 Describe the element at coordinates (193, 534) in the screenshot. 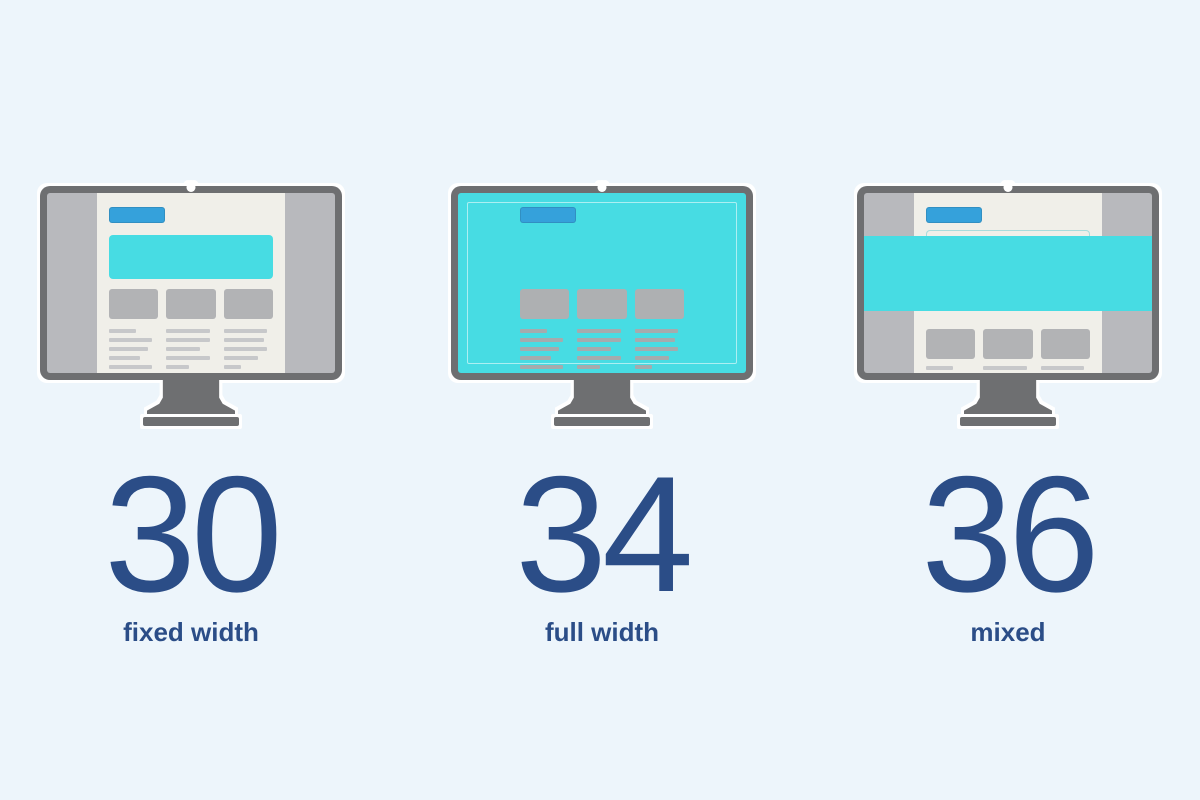

I see `stat-value-fixed-width: 30` at that location.